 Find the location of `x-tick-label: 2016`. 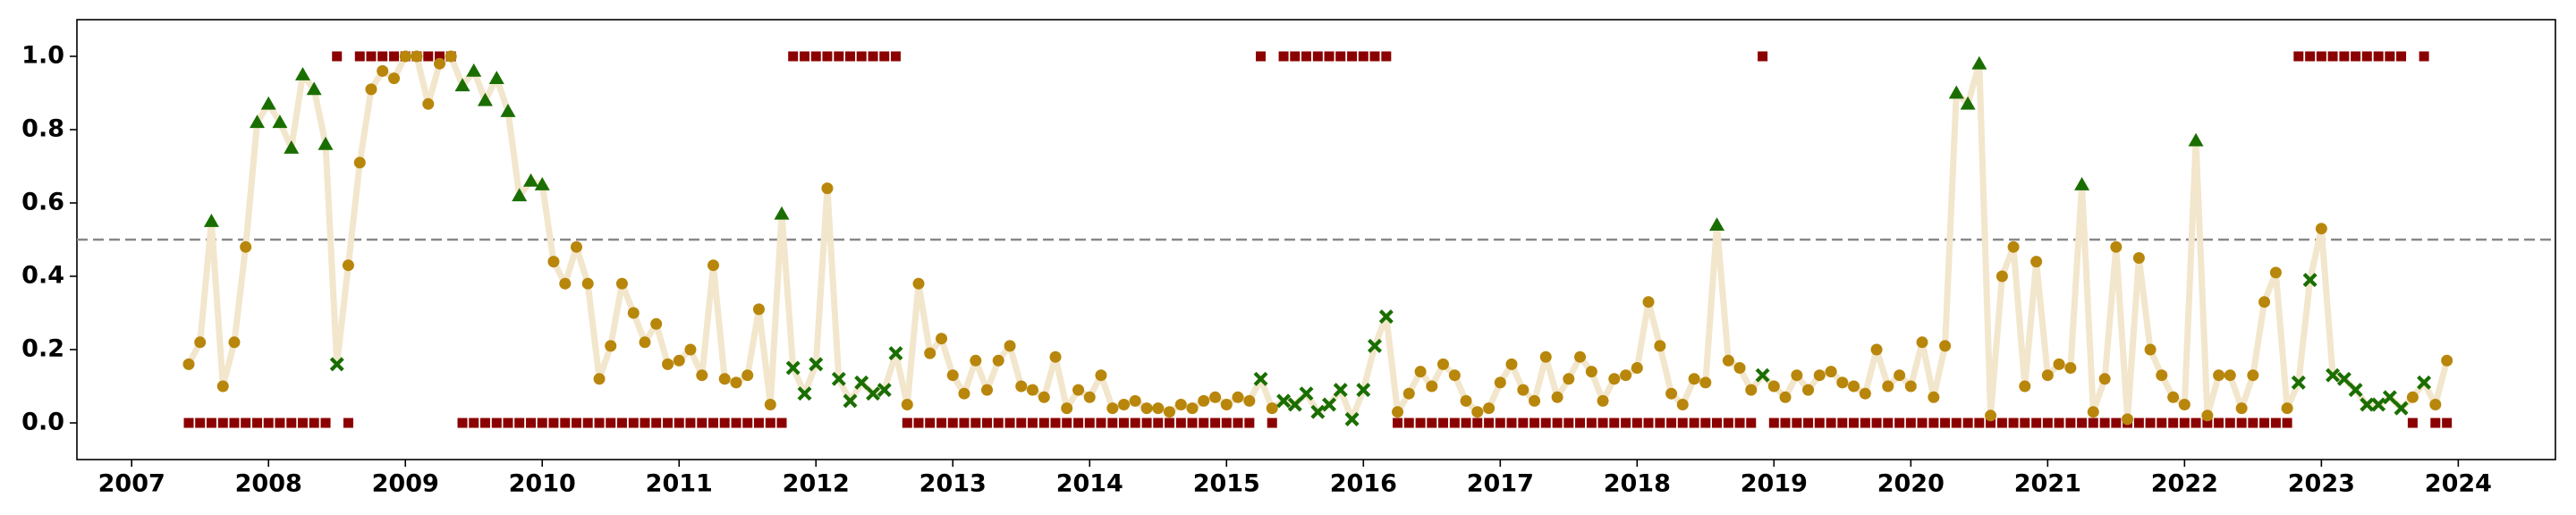

x-tick-label: 2016 is located at coordinates (1363, 484).